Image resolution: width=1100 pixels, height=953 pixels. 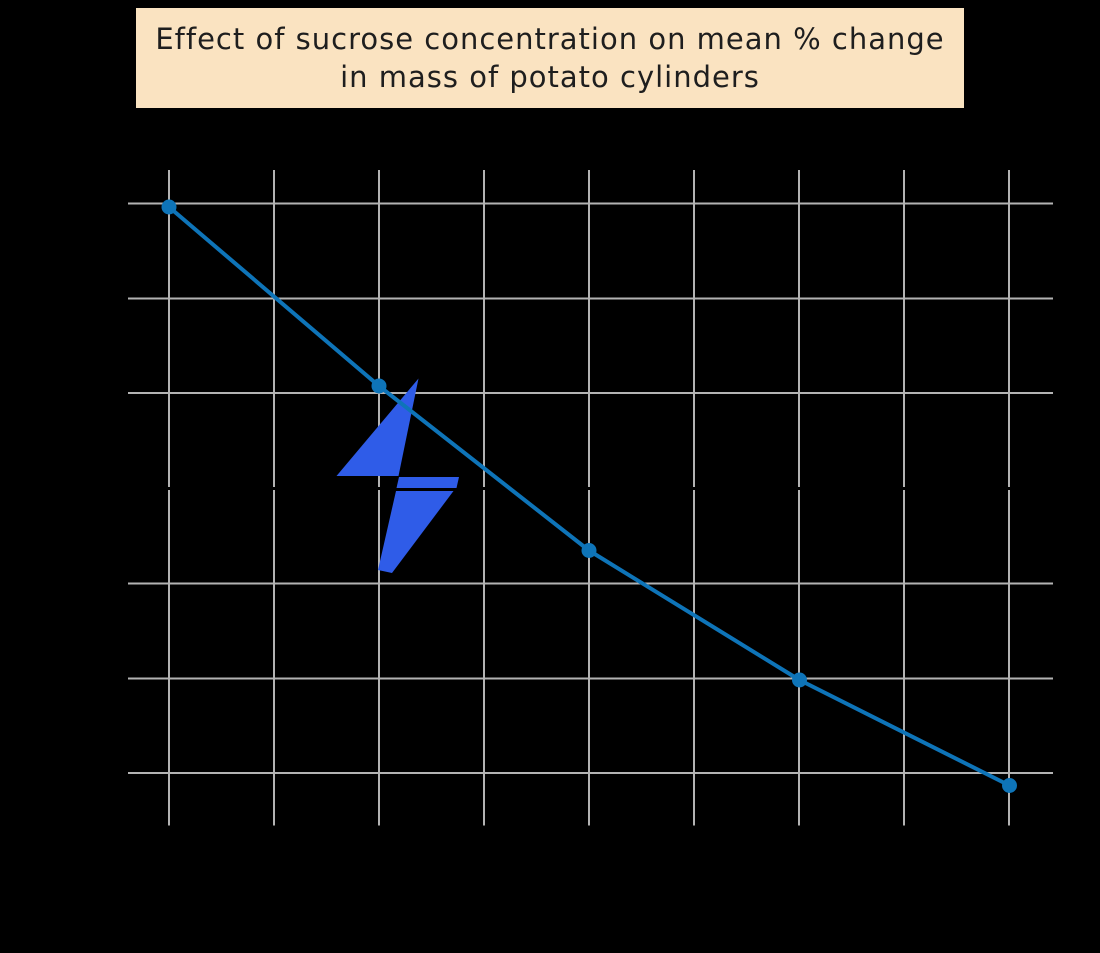 What do you see at coordinates (550, 77) in the screenshot?
I see `chart-title-line-2: in mass of potato cylinders` at bounding box center [550, 77].